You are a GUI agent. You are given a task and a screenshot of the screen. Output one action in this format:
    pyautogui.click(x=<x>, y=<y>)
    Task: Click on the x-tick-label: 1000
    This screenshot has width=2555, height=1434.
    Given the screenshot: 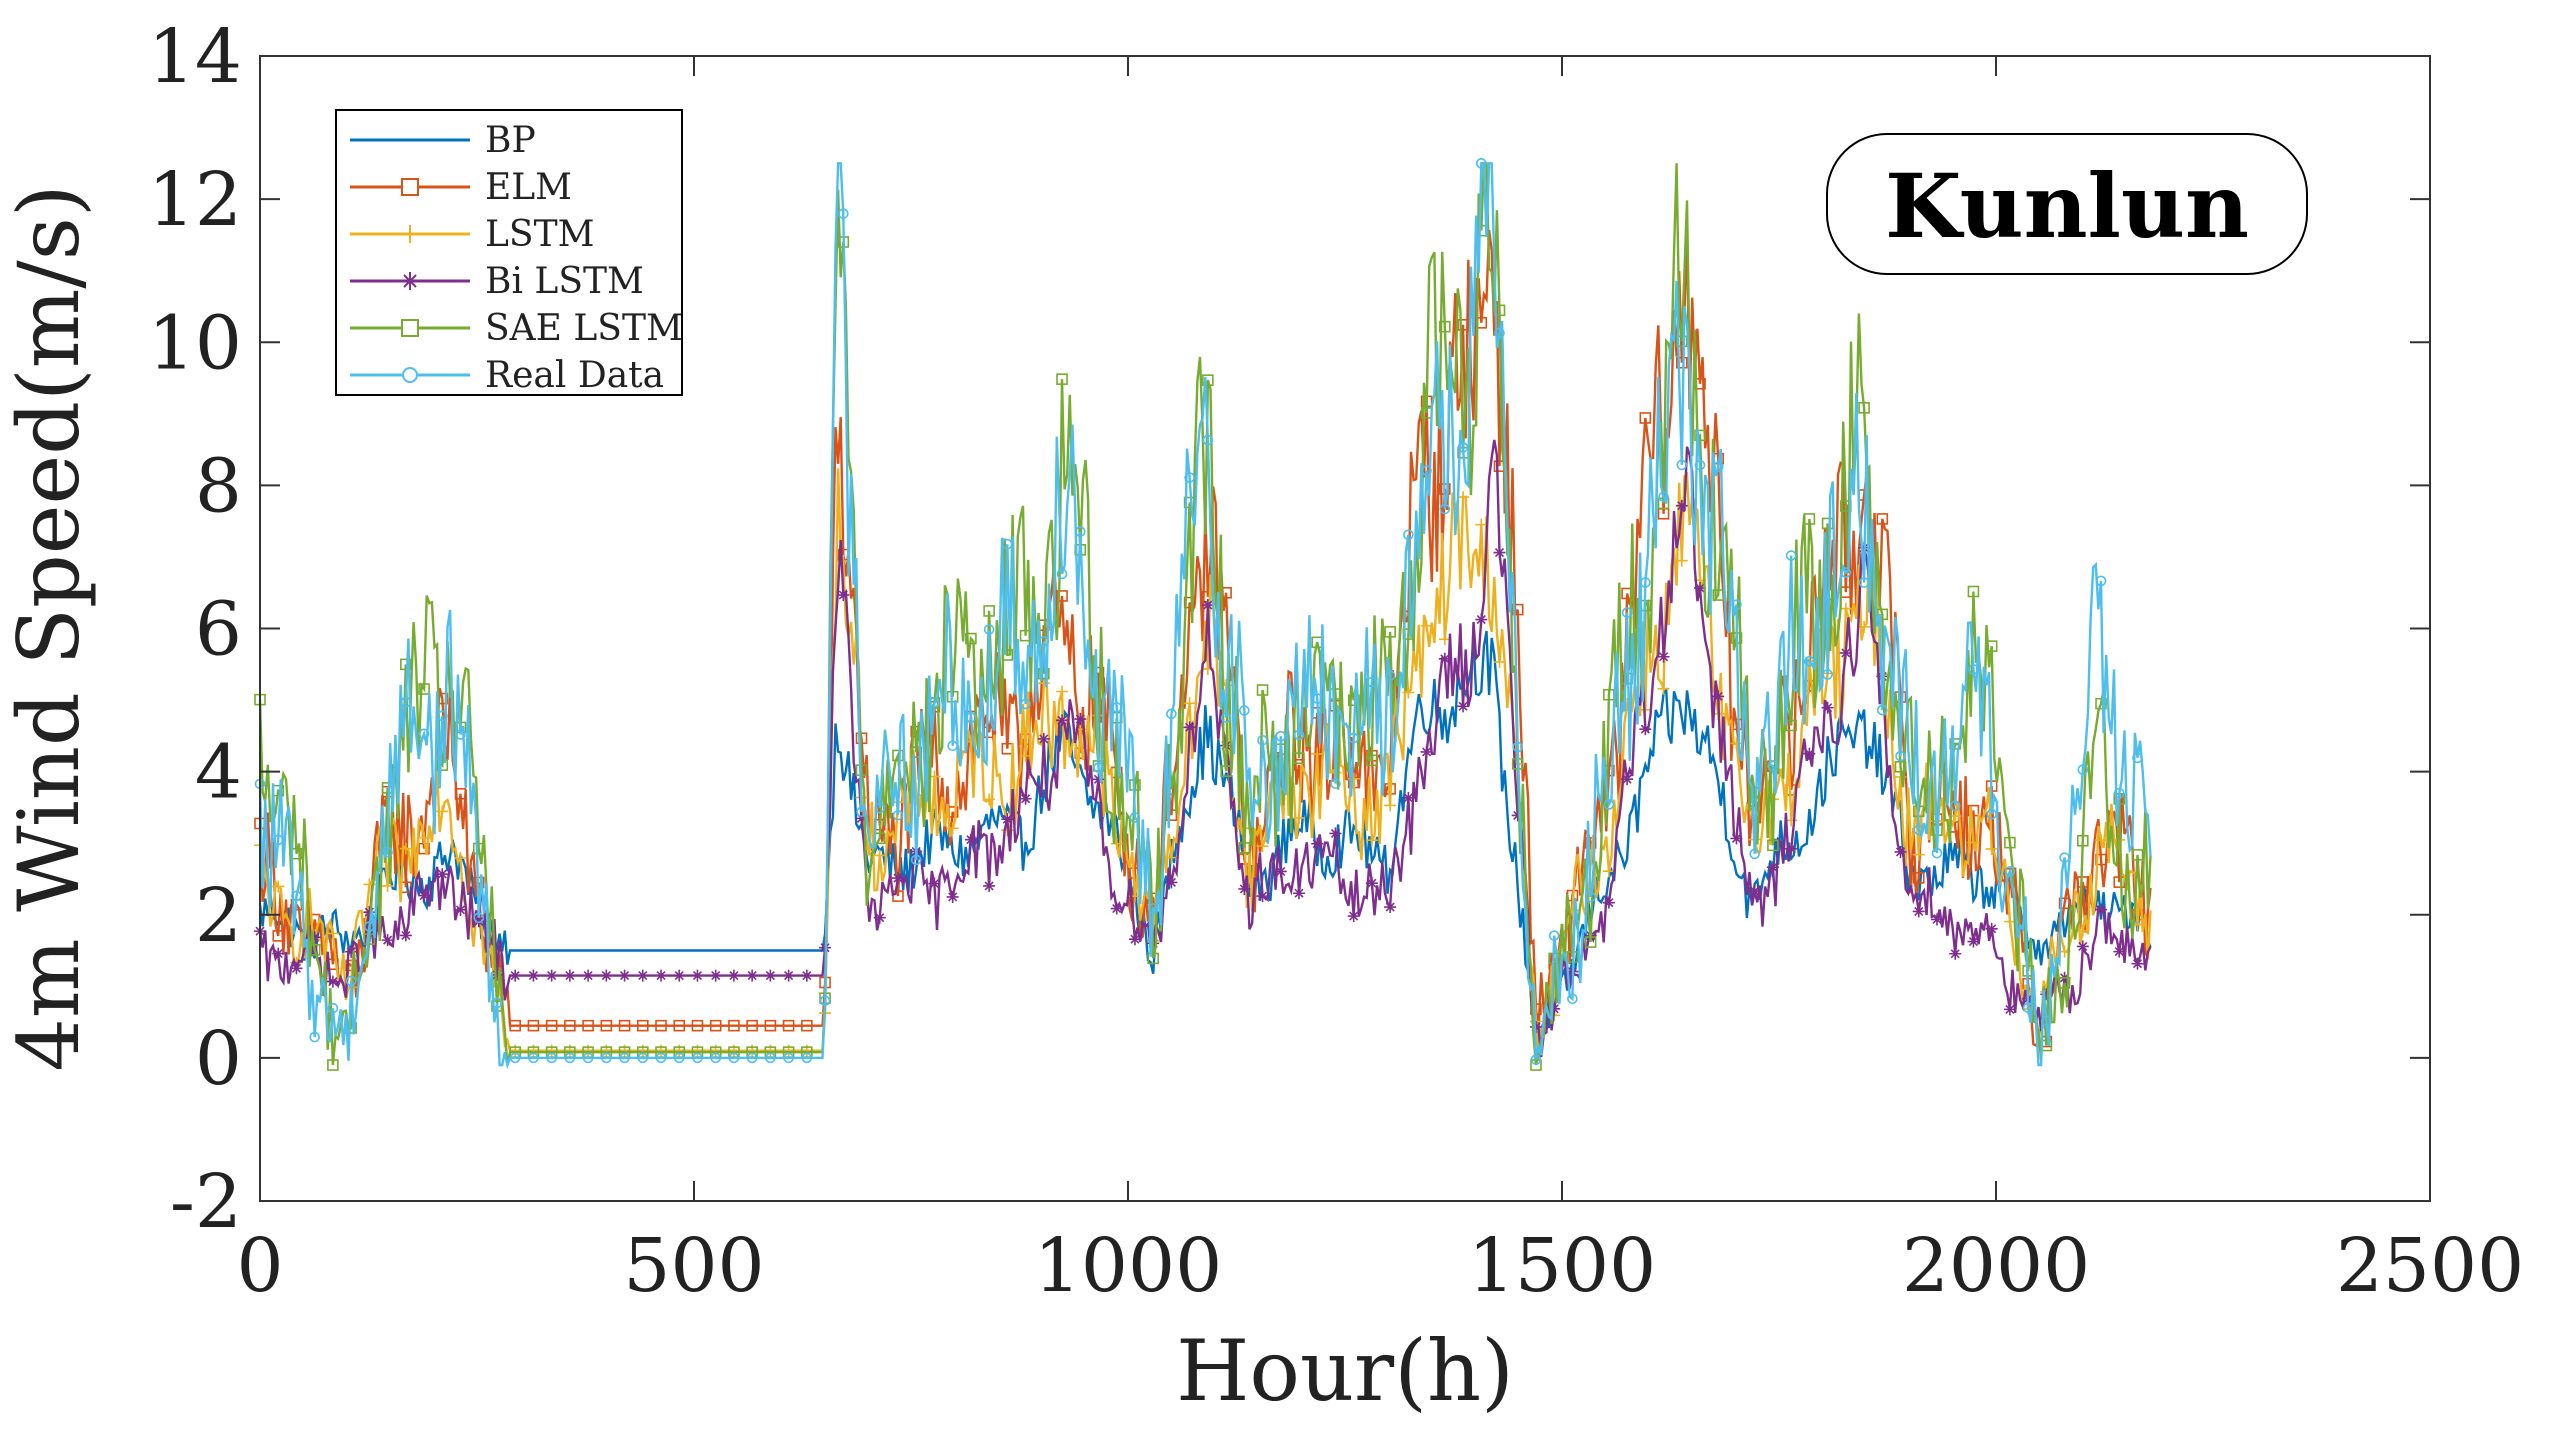 What is the action you would take?
    pyautogui.click(x=1128, y=1266)
    